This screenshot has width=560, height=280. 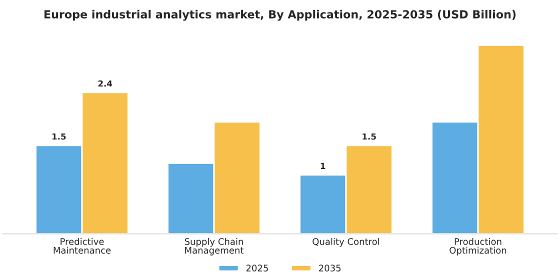 What do you see at coordinates (478, 247) in the screenshot?
I see `x-tick-label: Production Optimization` at bounding box center [478, 247].